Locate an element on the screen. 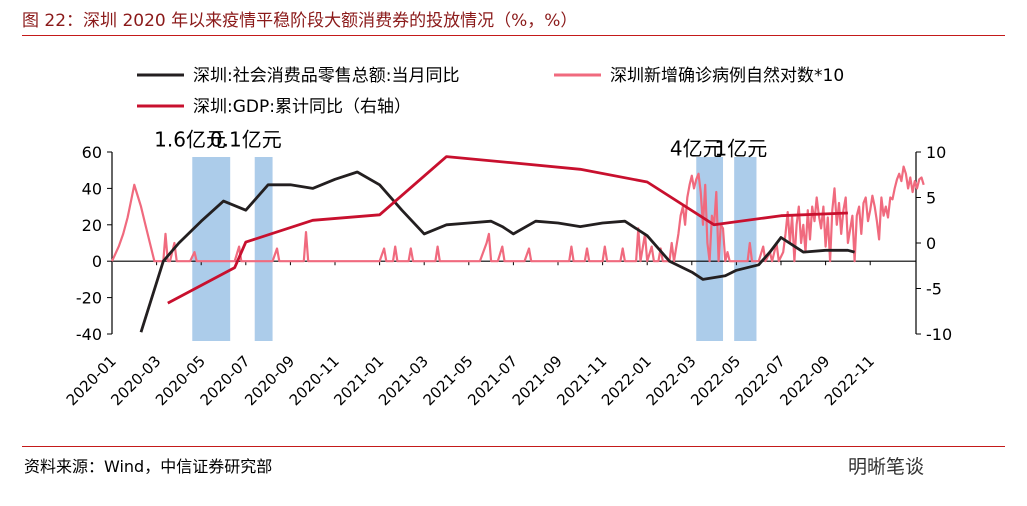 This screenshot has width=1027, height=506. right-tick-label: -5 is located at coordinates (934, 289).